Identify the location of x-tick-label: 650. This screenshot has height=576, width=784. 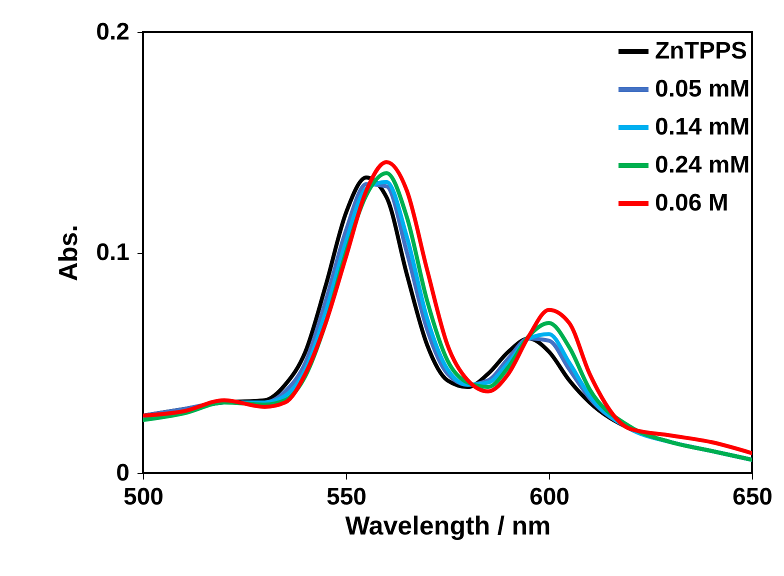
(752, 497).